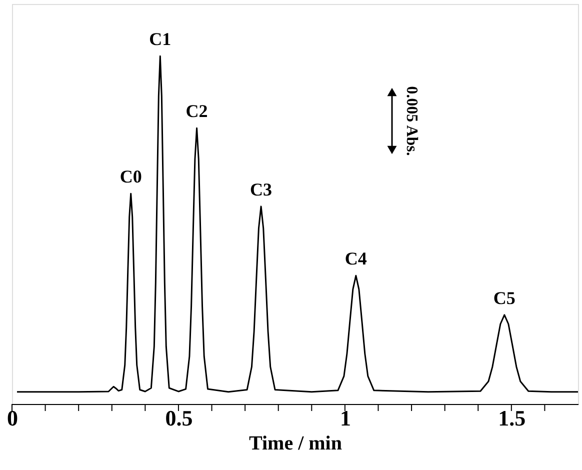  What do you see at coordinates (197, 111) in the screenshot?
I see `annotation: C2` at bounding box center [197, 111].